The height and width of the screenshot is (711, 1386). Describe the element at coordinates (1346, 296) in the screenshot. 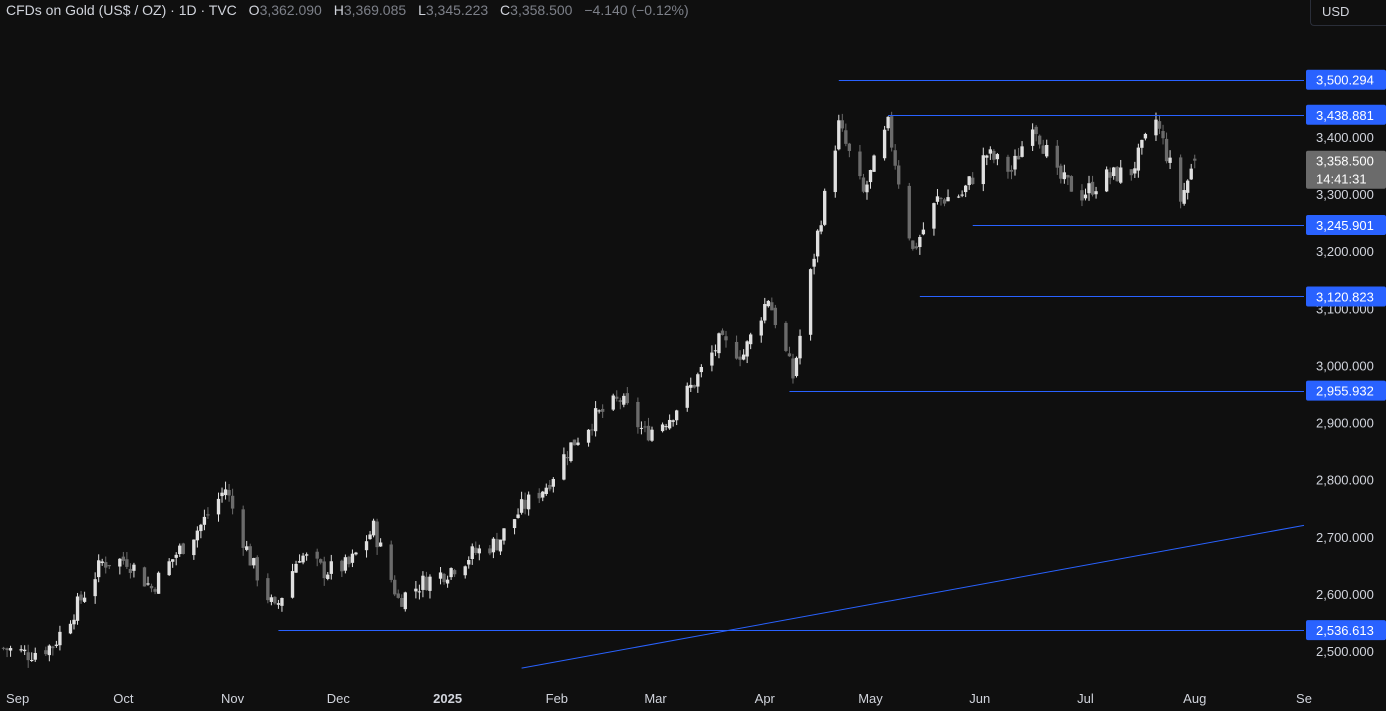

I see `level-price-label: 3,120.823` at that location.